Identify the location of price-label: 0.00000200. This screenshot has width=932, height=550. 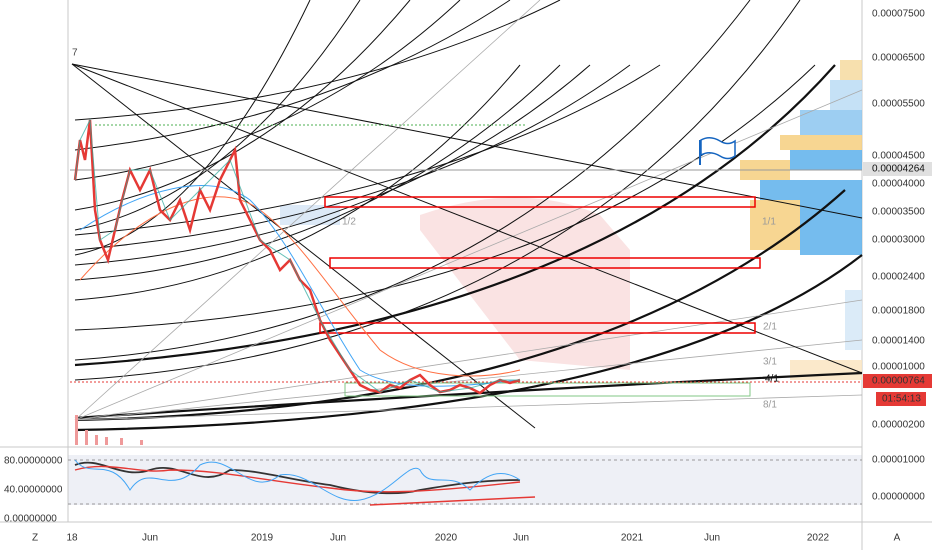
(898, 425).